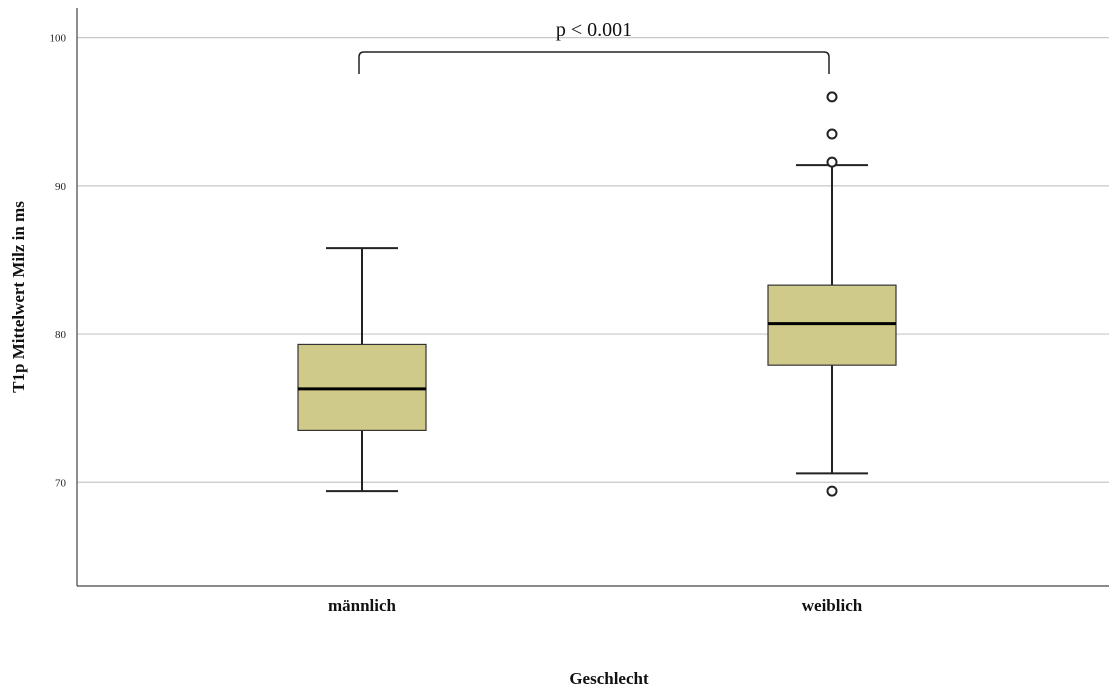 The image size is (1109, 687). What do you see at coordinates (594, 30) in the screenshot?
I see `p-value-label: p < 0.001` at bounding box center [594, 30].